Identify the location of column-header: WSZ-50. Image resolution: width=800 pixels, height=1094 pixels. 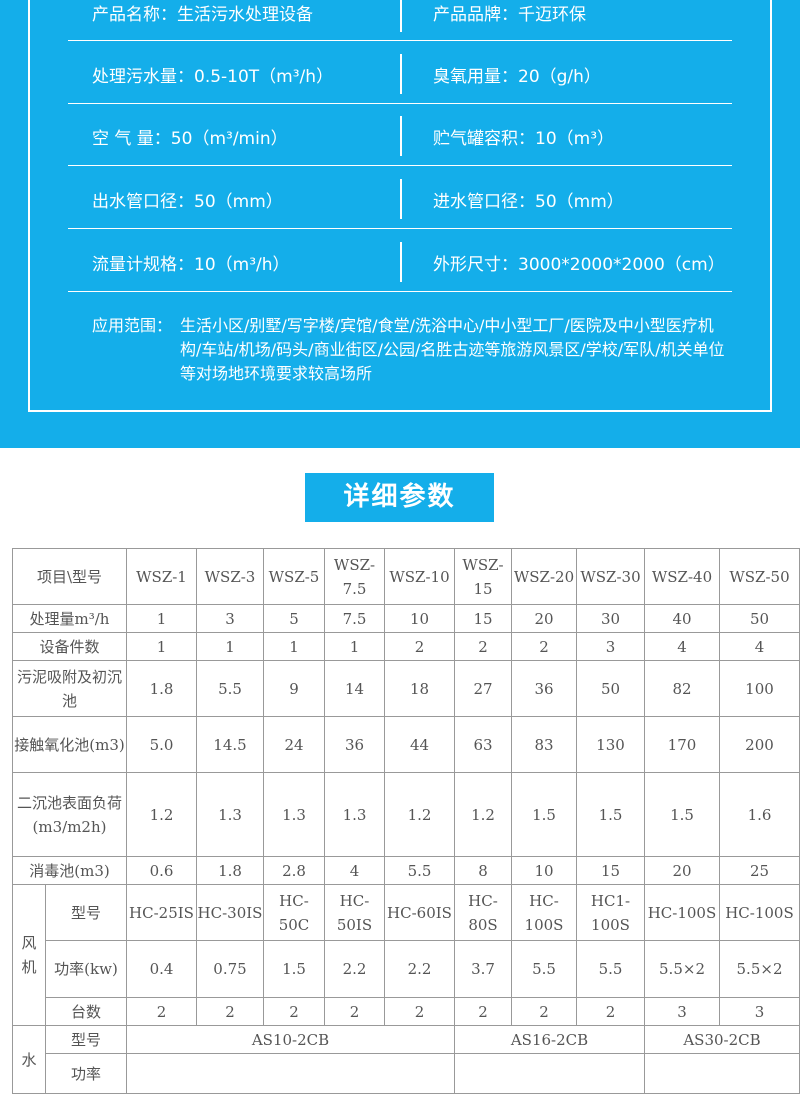
(759, 576).